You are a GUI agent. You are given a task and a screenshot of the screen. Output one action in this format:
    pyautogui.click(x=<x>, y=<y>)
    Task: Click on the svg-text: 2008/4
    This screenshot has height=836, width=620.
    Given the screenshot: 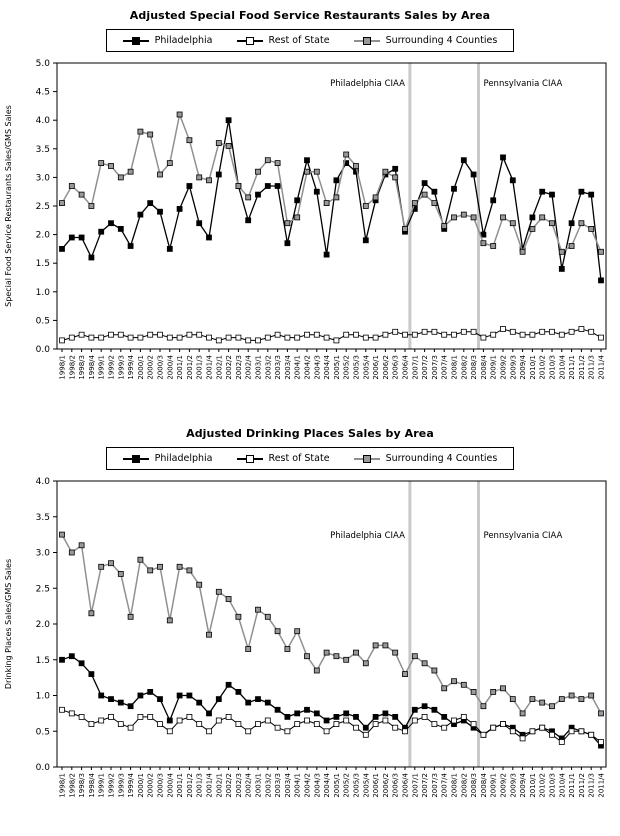 What is the action you would take?
    pyautogui.click(x=484, y=366)
    